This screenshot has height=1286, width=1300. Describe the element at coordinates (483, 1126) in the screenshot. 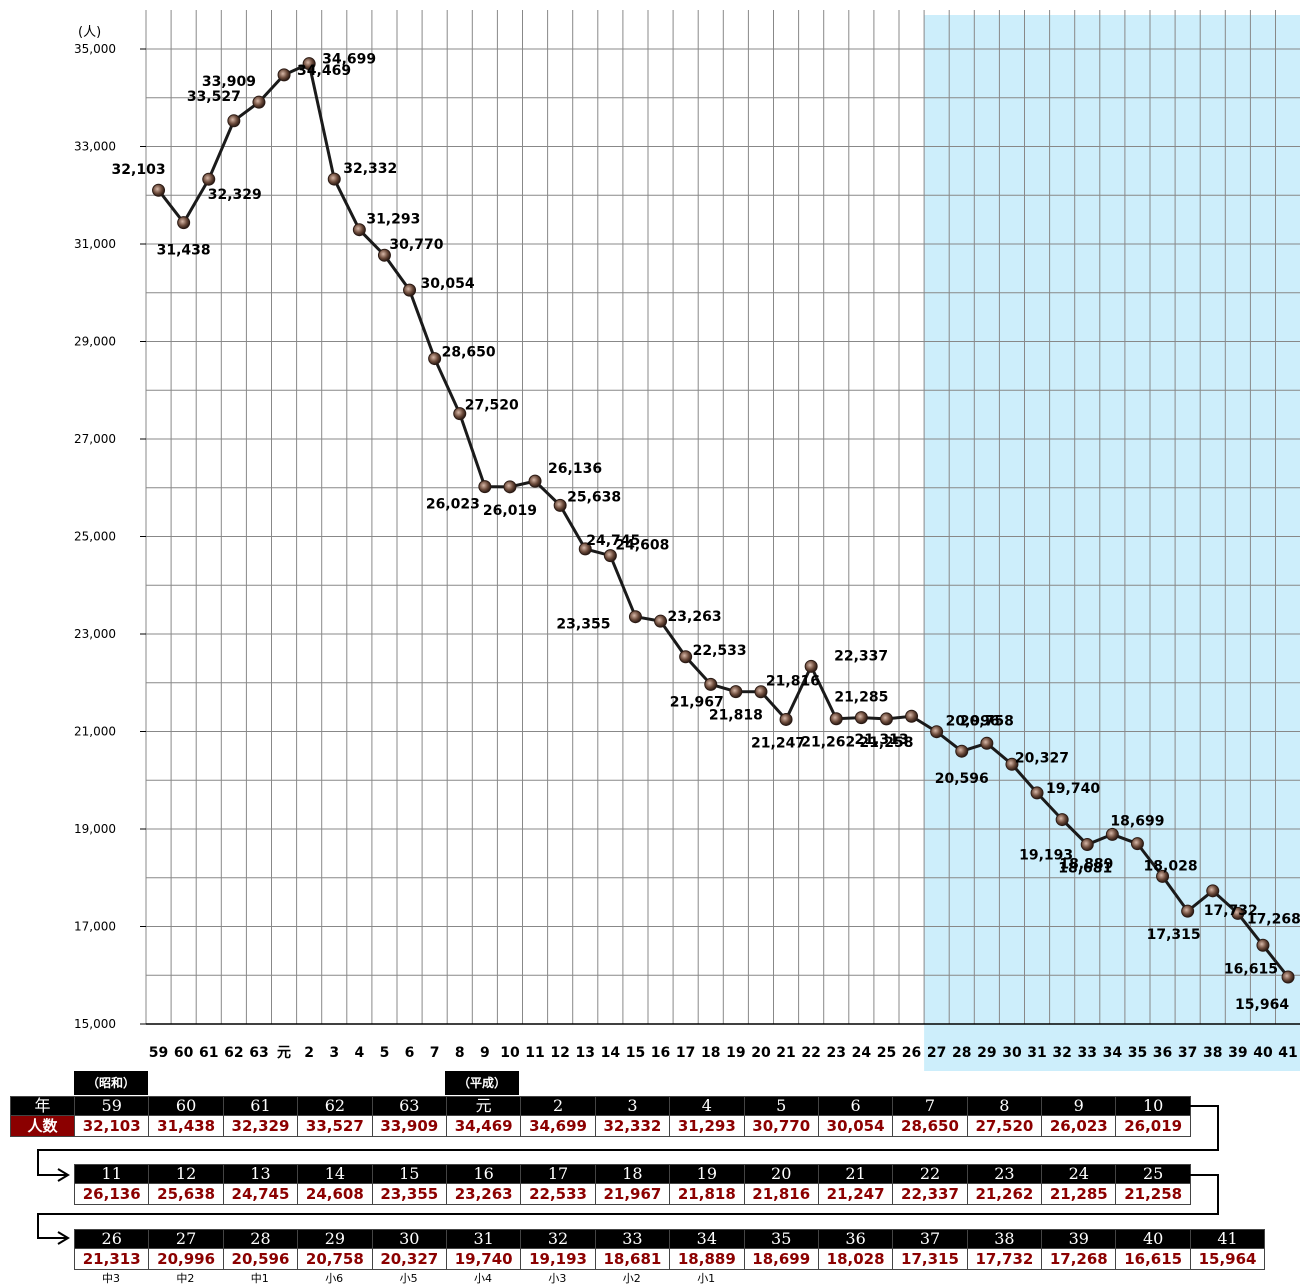

I see `count-cell: 34,469` at that location.